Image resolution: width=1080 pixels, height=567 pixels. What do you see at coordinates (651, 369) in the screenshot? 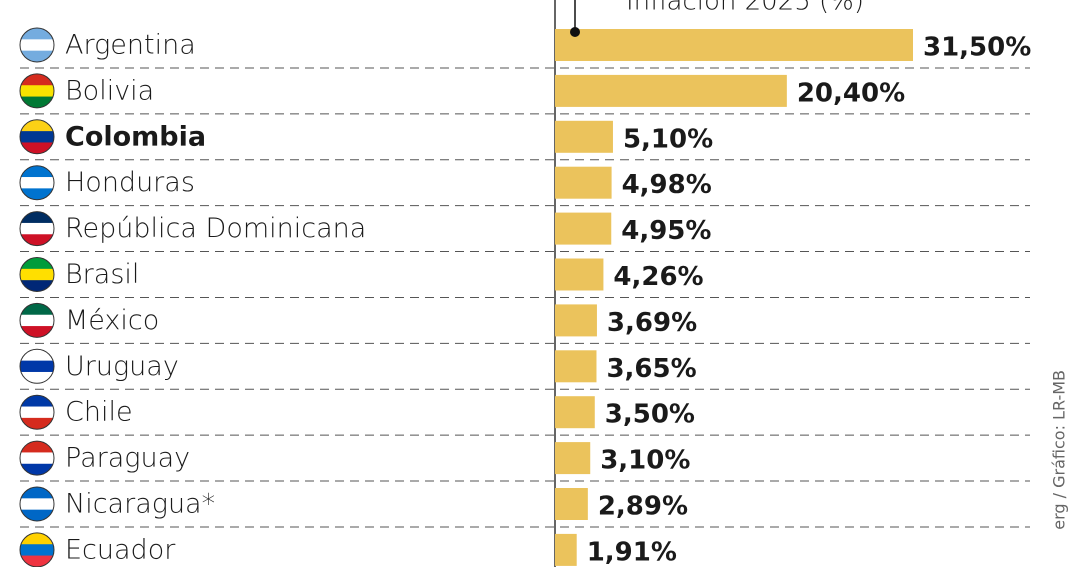
I see `value-label: 3,65%` at bounding box center [651, 369].